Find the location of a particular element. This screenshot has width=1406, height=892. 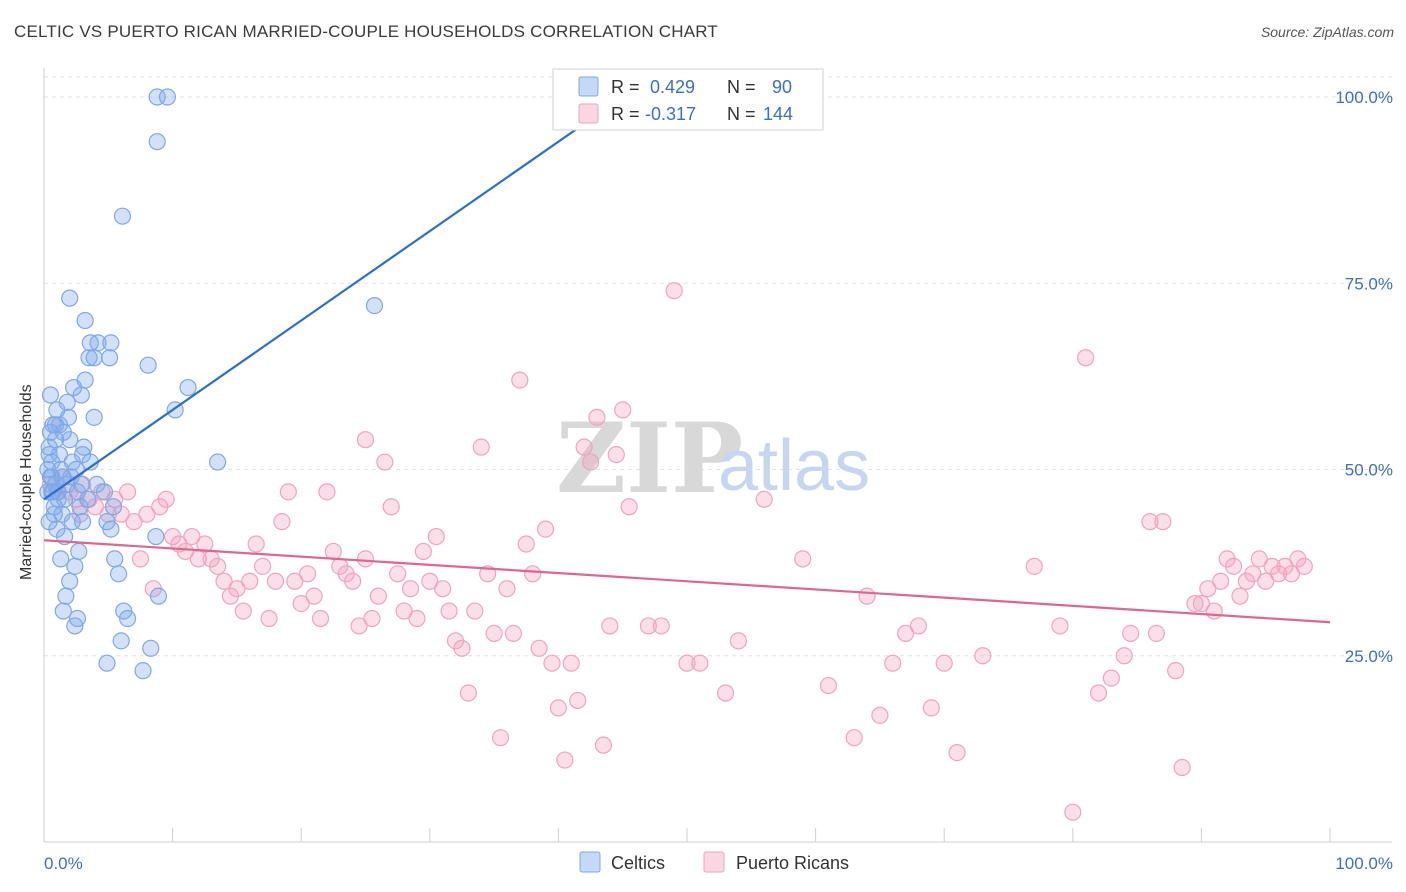

bottom-legend-label-puerto-ricans: Puerto Ricans is located at coordinates (792, 863).